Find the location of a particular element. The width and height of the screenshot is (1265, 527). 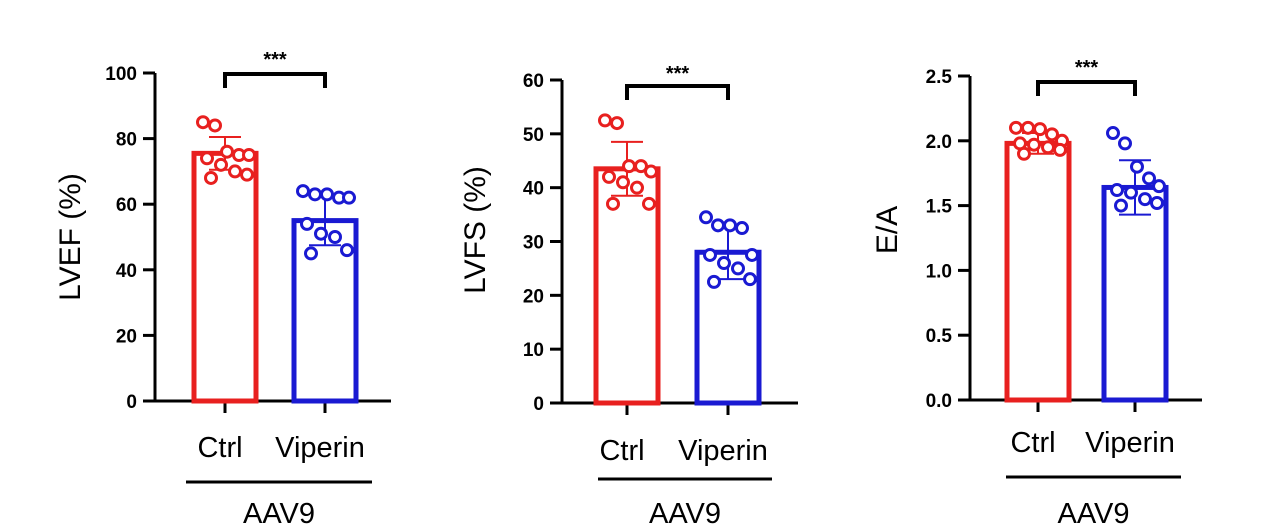

y-tick-label: 0.5 is located at coordinates (939, 336).